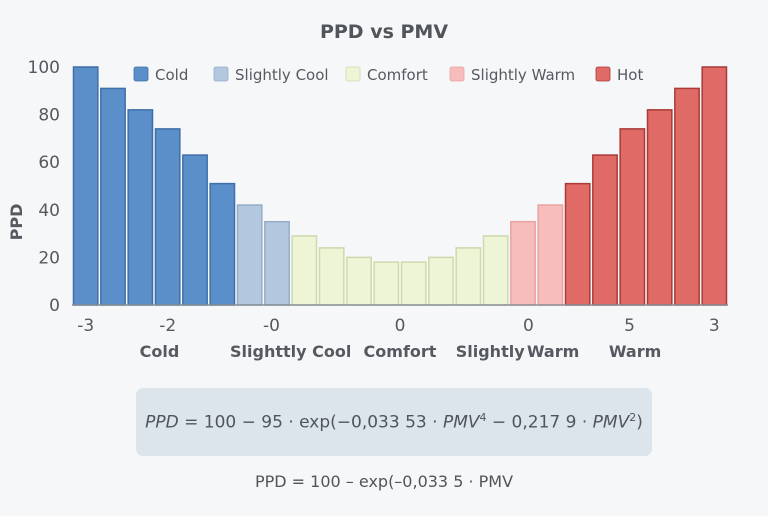 The image size is (768, 516). What do you see at coordinates (539, 422) in the screenshot?
I see `formula-part: − 0,217 9 ·` at bounding box center [539, 422].